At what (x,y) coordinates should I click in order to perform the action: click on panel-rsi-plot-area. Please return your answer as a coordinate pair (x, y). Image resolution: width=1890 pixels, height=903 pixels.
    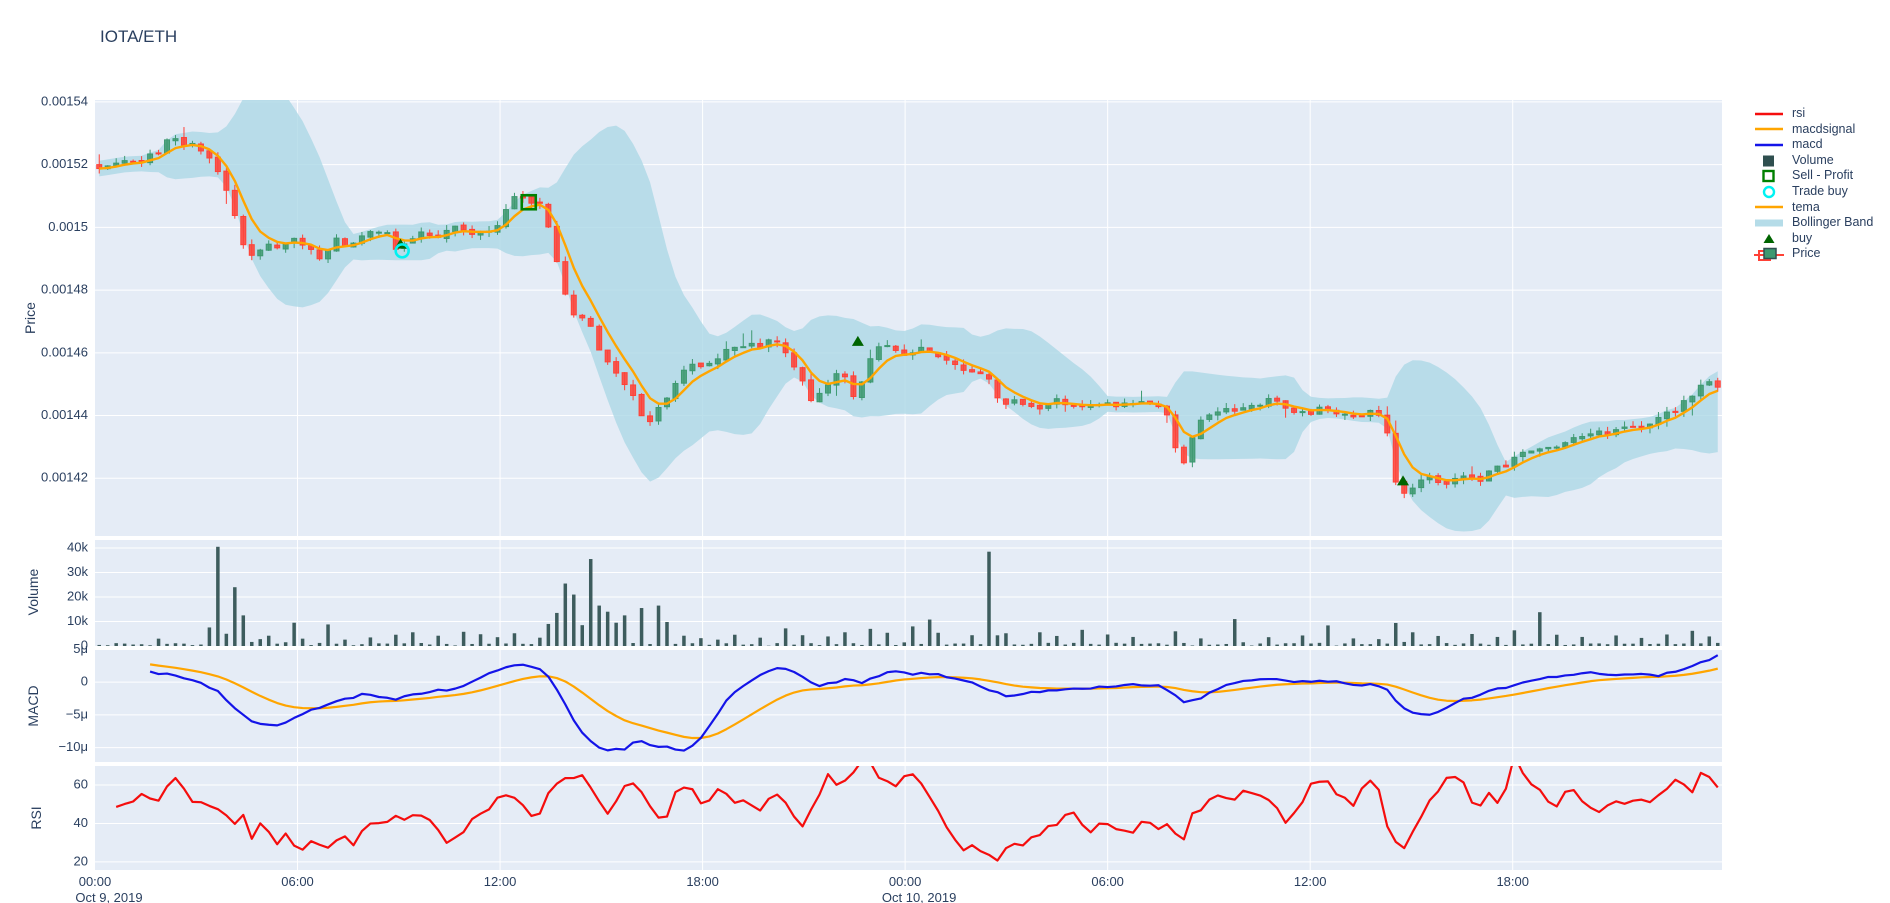
    Looking at the image, I should click on (908, 818).